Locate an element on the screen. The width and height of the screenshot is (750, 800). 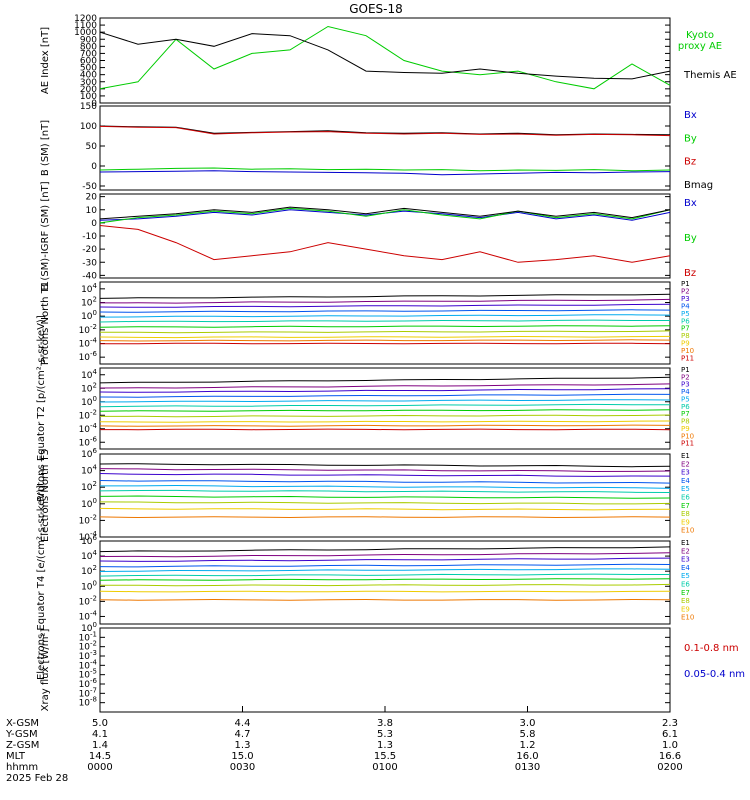
legend-entry: P10 is located at coordinates (687, 351).